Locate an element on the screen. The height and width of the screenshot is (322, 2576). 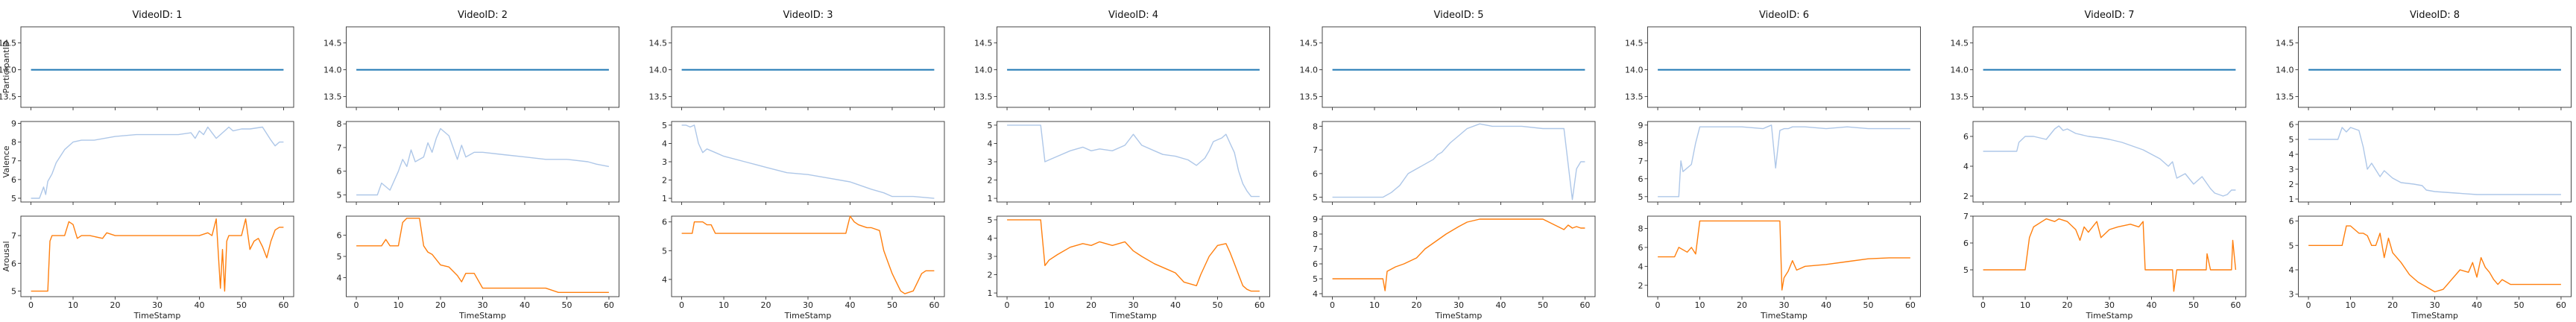
arousal-subplot: 2 4 6 8 0 10 20 30 40 50 60 is located at coordinates (1780, 262).